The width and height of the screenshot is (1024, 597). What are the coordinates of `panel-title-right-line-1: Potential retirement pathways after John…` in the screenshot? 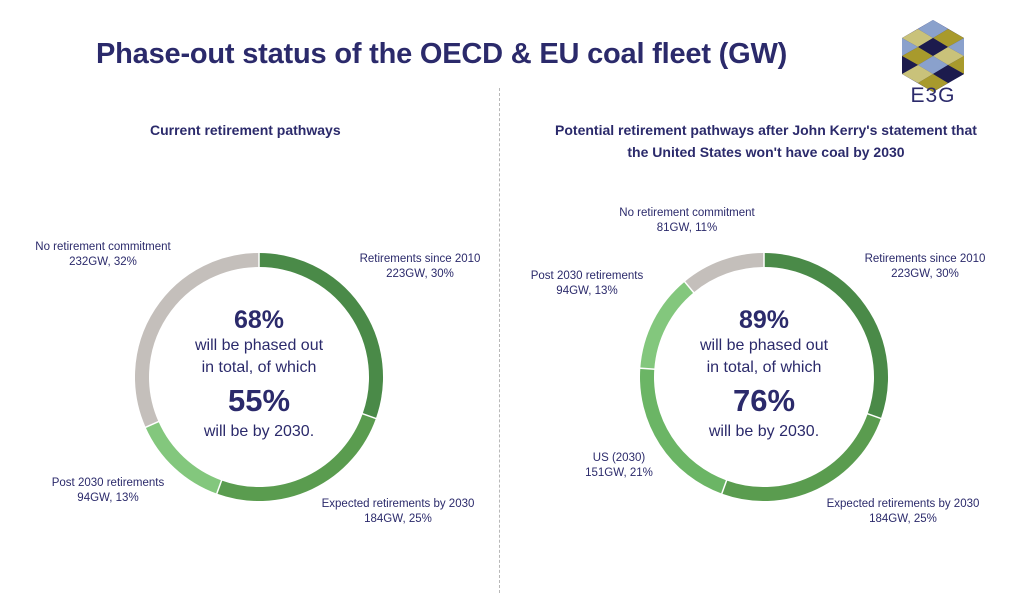 It's located at (766, 130).